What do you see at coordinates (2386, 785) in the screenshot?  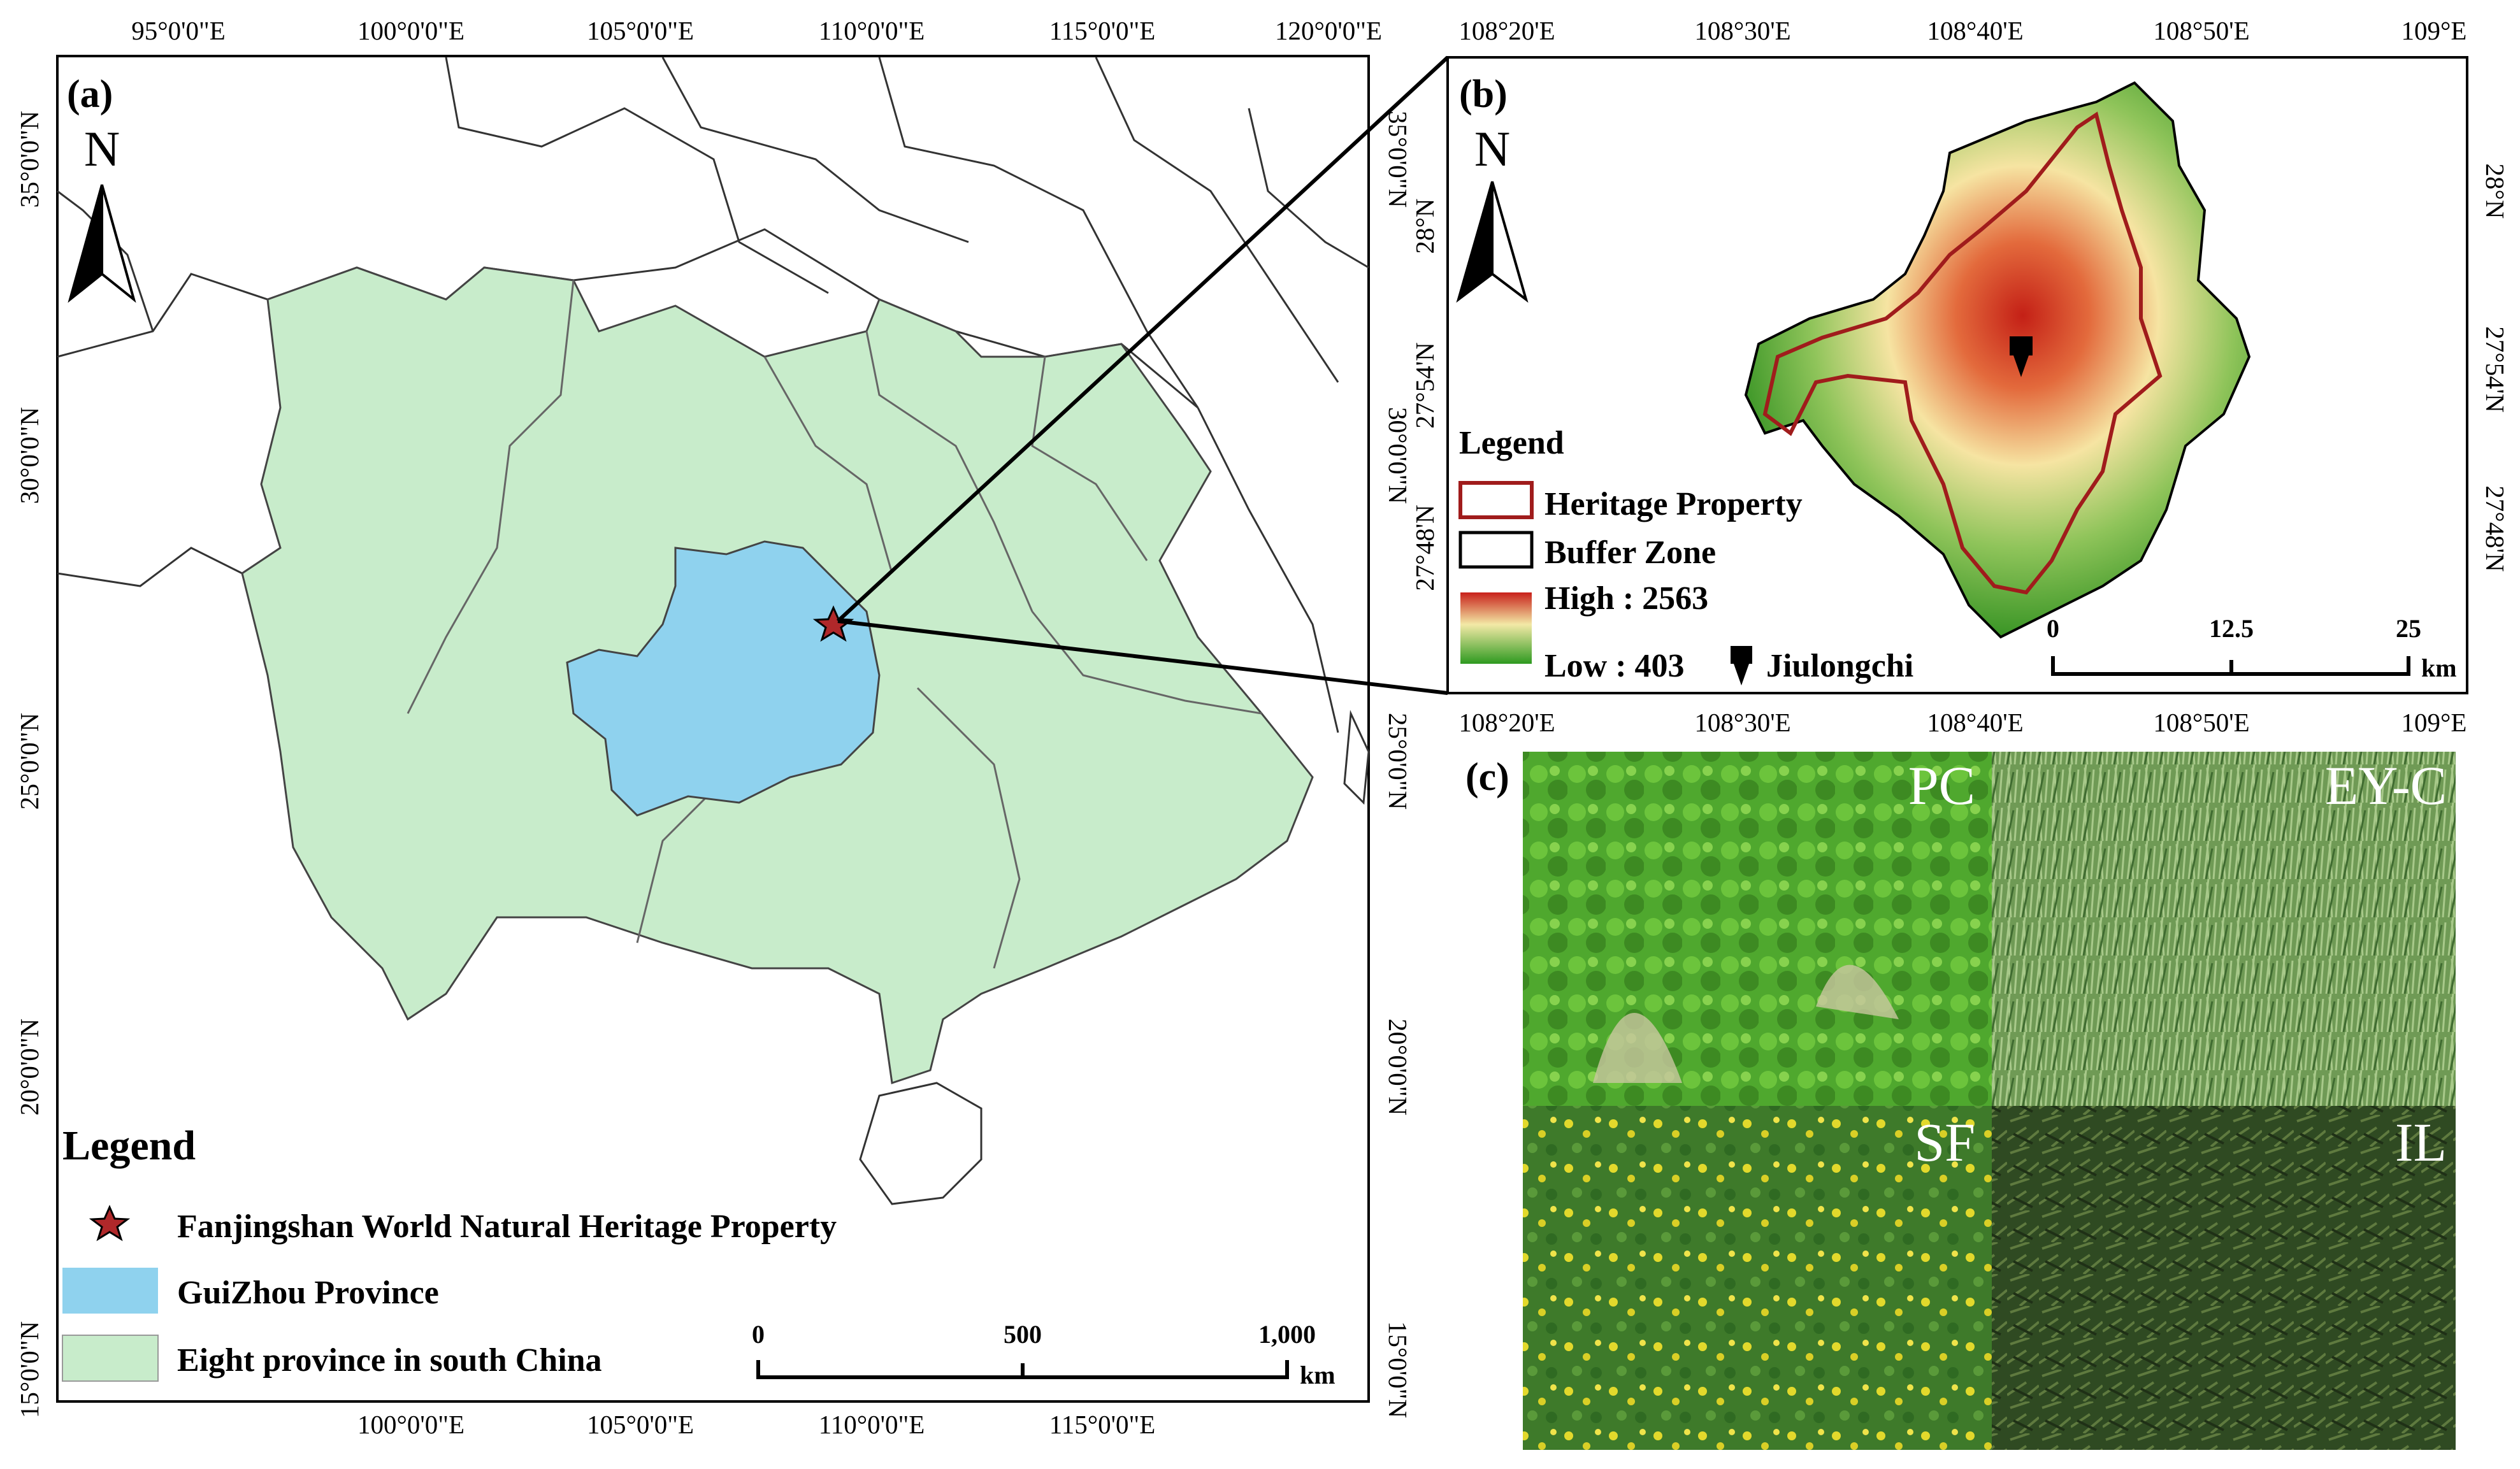 I see `svg-text: EY-C` at bounding box center [2386, 785].